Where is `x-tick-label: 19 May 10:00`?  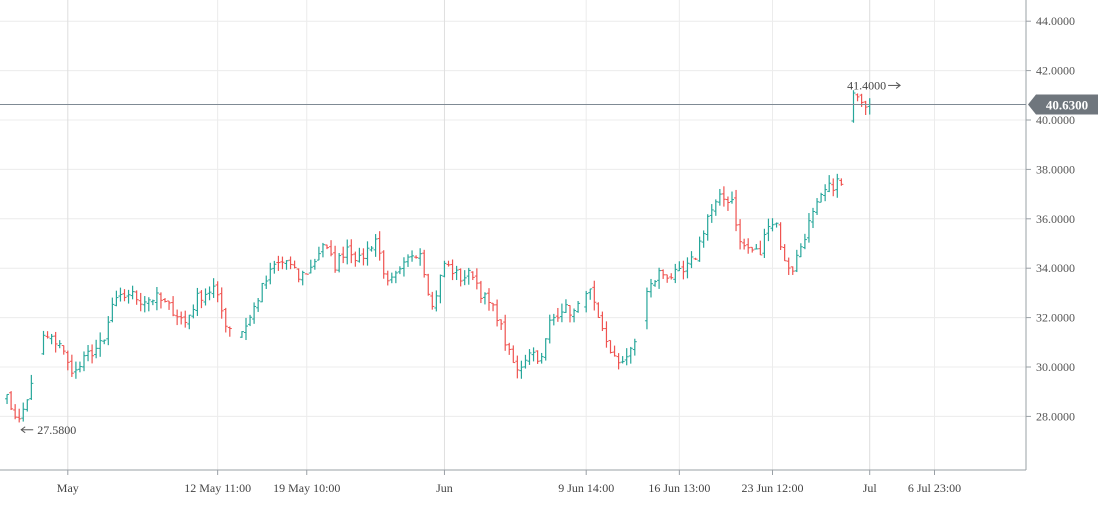
x-tick-label: 19 May 10:00 is located at coordinates (306, 488).